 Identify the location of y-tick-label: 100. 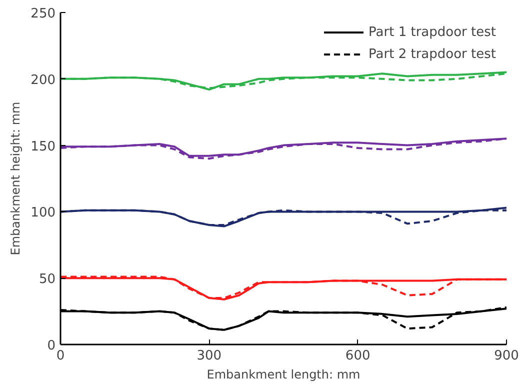
(43, 213).